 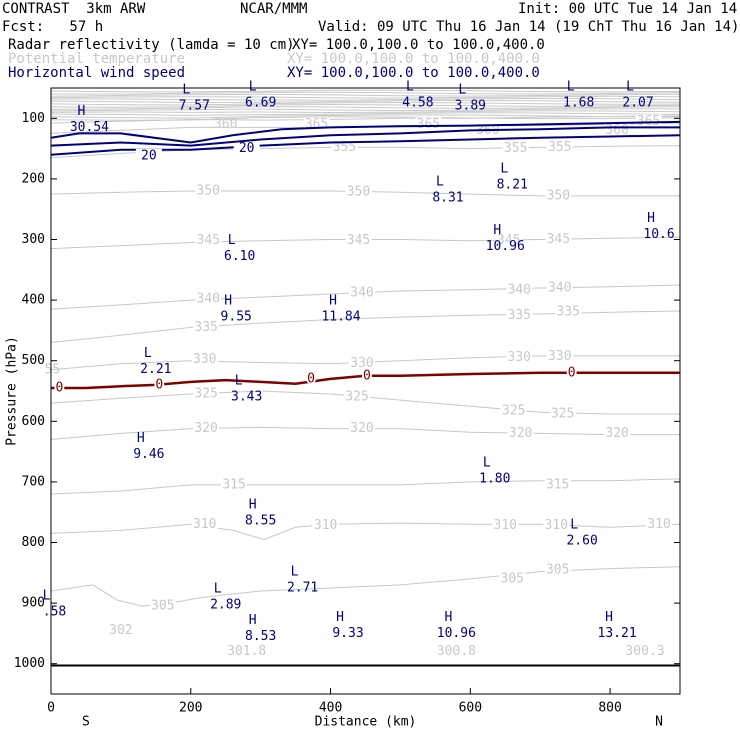 What do you see at coordinates (33, 421) in the screenshot?
I see `y-tick-label: 600` at bounding box center [33, 421].